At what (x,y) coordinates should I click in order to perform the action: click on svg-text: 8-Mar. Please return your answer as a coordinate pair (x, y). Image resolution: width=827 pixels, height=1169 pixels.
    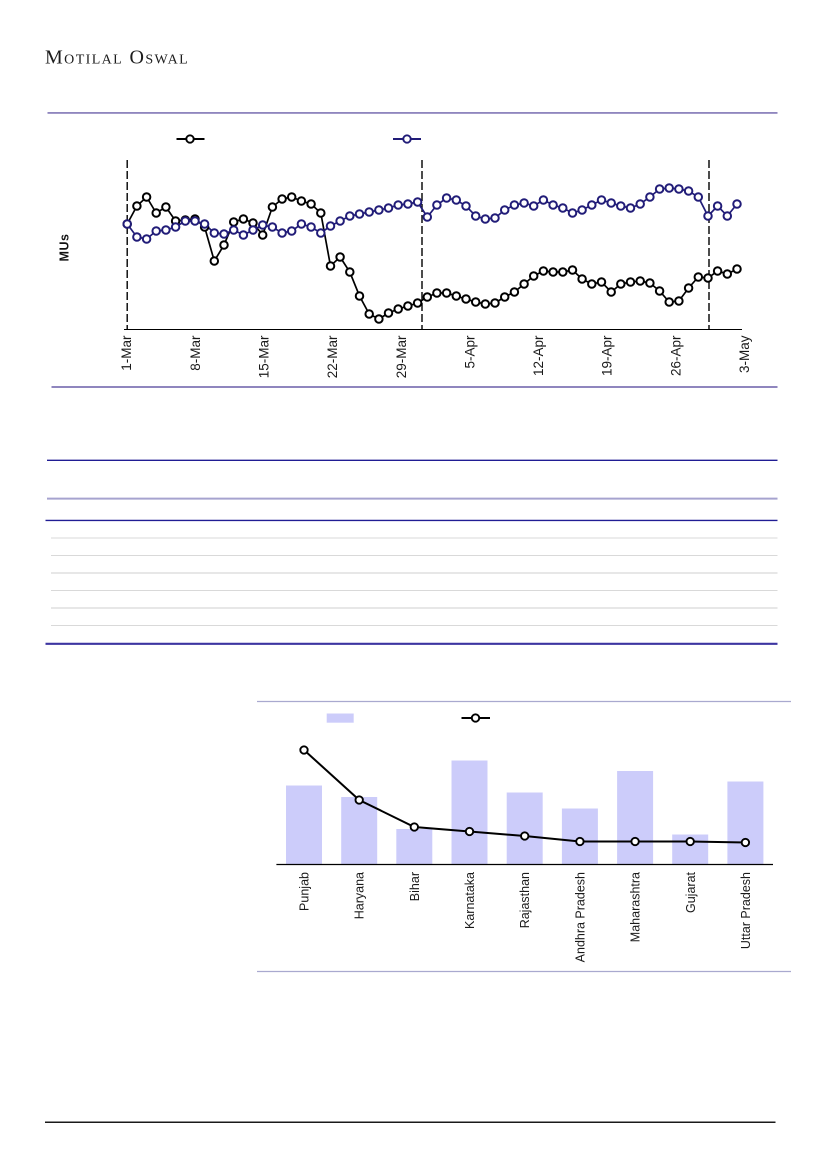
    Looking at the image, I should click on (195, 353).